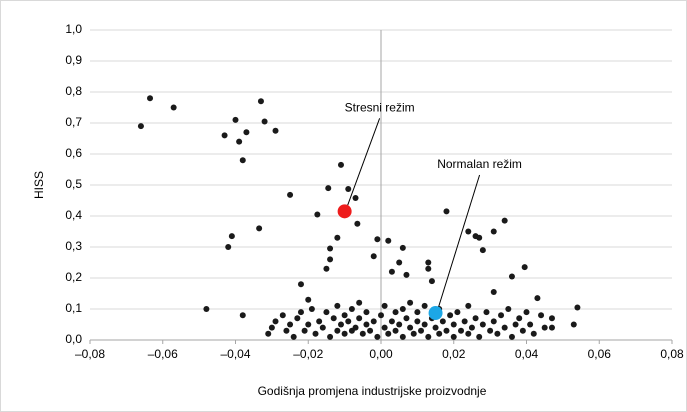 The image size is (687, 412). What do you see at coordinates (73, 29) in the screenshot?
I see `y-tick-label: 1,0` at bounding box center [73, 29].